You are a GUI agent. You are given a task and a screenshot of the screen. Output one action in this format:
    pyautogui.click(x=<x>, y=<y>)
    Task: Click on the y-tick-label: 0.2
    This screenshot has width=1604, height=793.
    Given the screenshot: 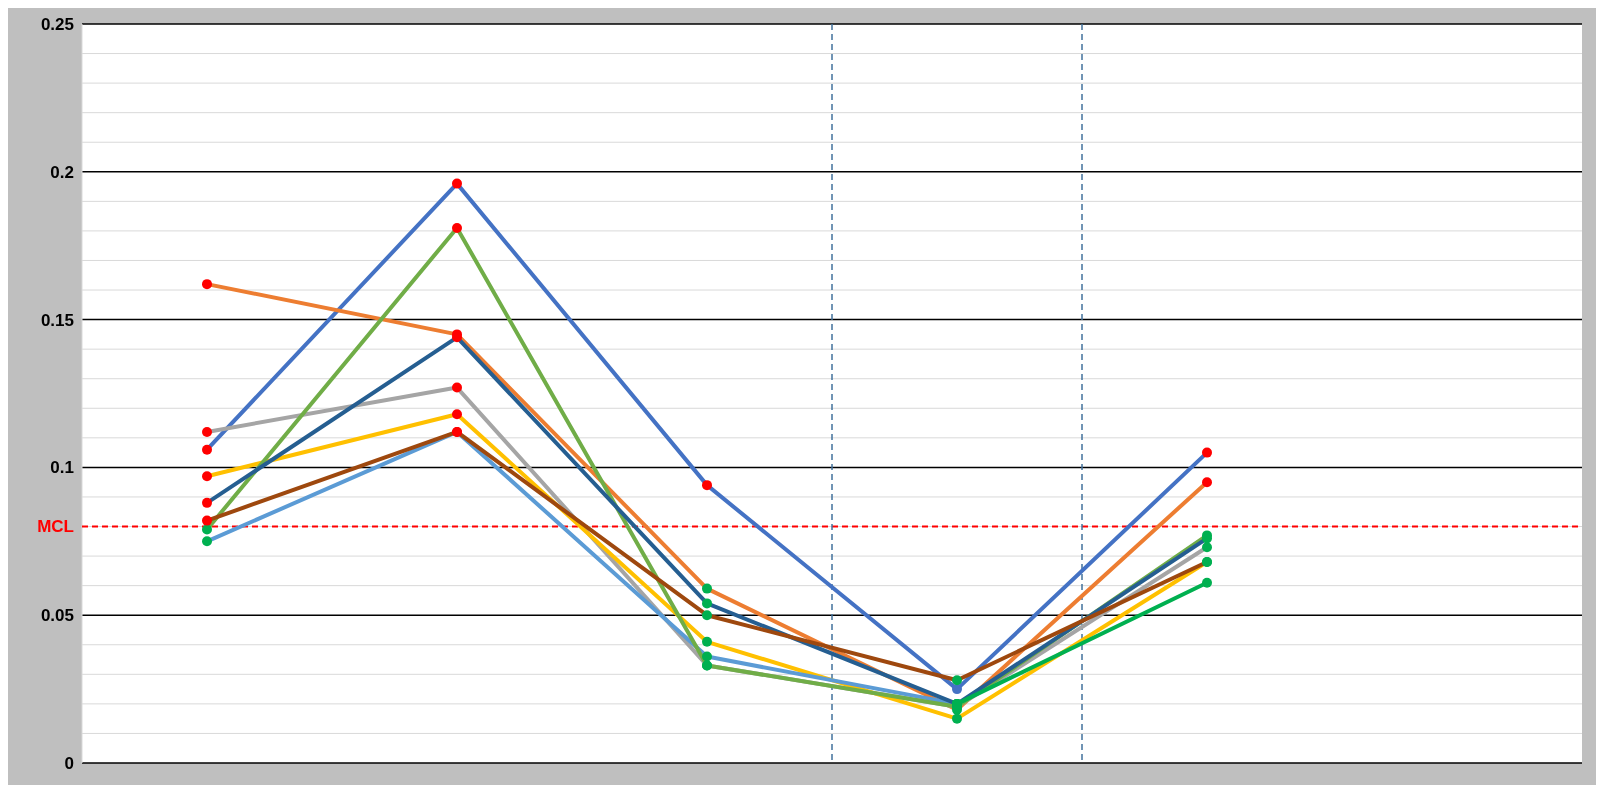 What is the action you would take?
    pyautogui.click(x=62, y=172)
    